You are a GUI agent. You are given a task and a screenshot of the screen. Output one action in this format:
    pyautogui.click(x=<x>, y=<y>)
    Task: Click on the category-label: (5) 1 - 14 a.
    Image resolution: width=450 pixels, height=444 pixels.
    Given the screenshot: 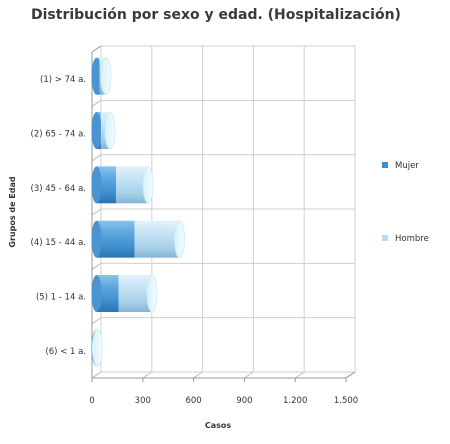 What is the action you would take?
    pyautogui.click(x=61, y=298)
    